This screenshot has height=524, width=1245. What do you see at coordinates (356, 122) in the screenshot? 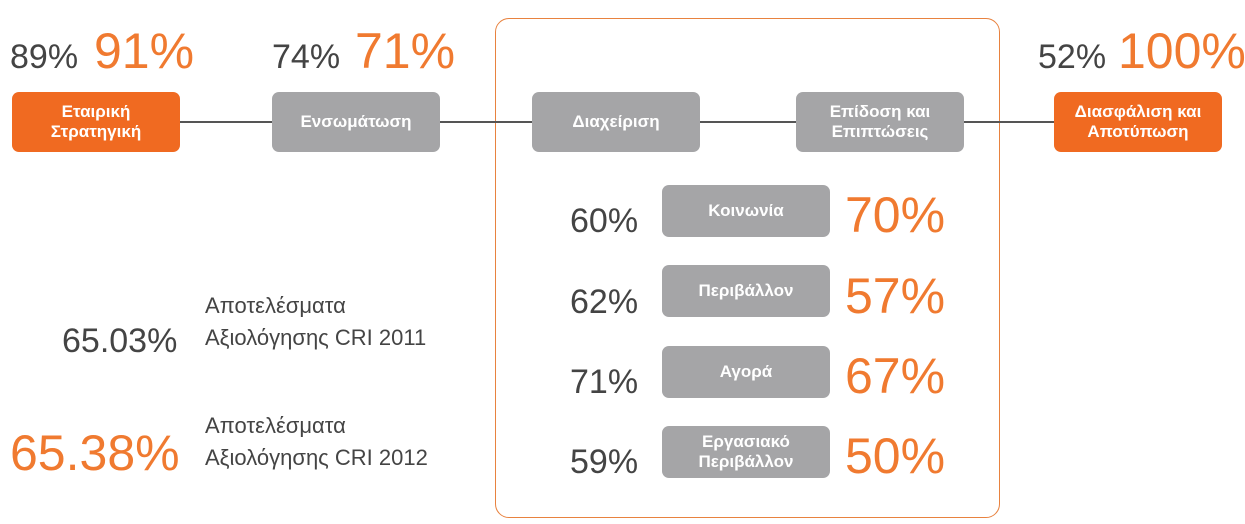
I see `stage-box: Ενσωμάτωση` at bounding box center [356, 122].